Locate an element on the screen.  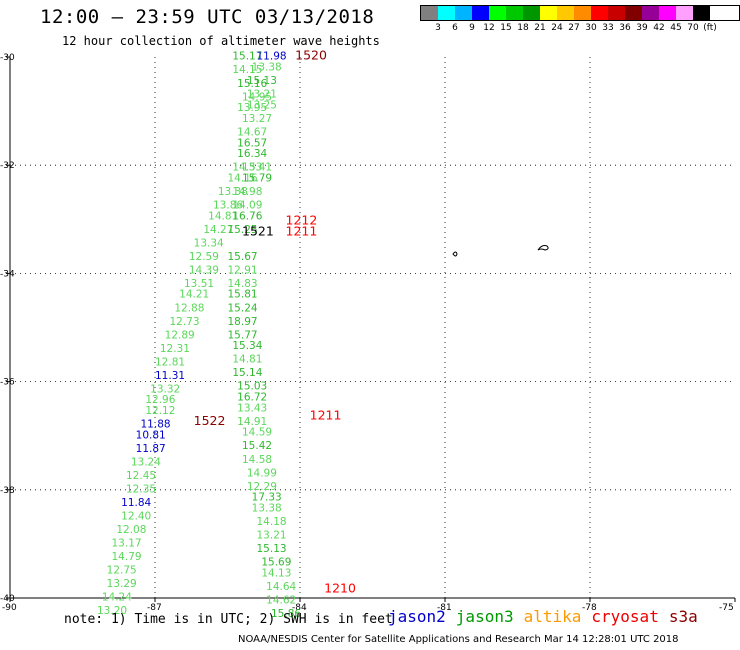
wave-height-reading: 12.31 is located at coordinates (175, 349).